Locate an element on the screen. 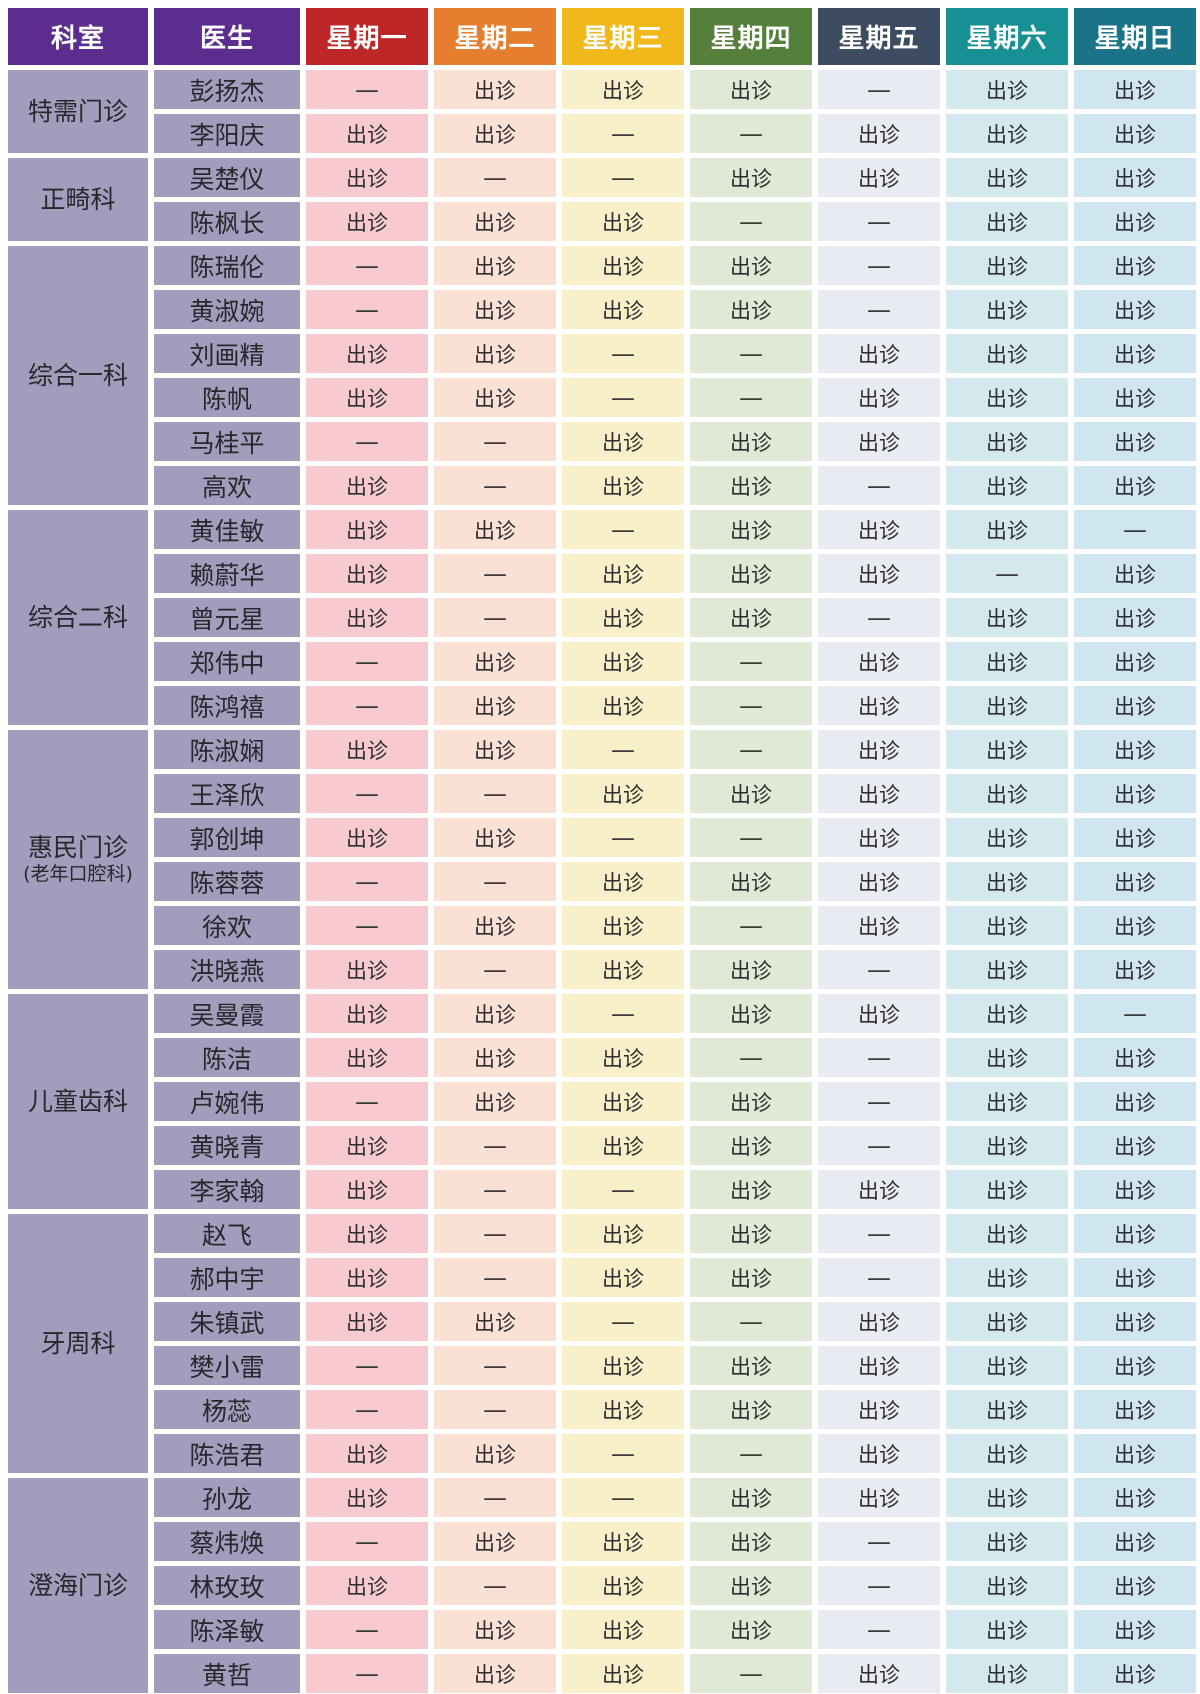  schedule-cell-sunday: — is located at coordinates (1135, 529).